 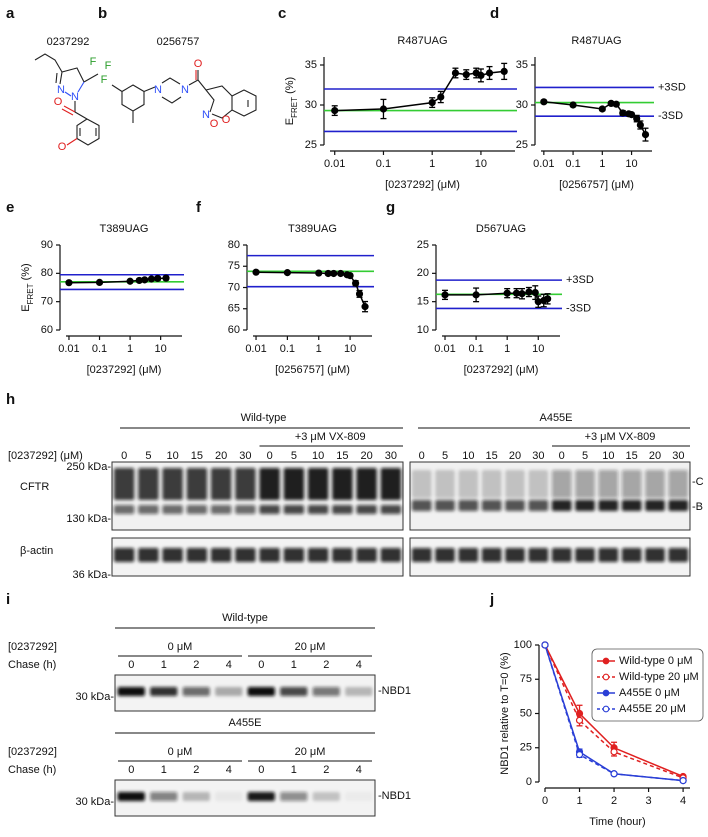 I want to click on blot-frame, so click(x=257, y=496).